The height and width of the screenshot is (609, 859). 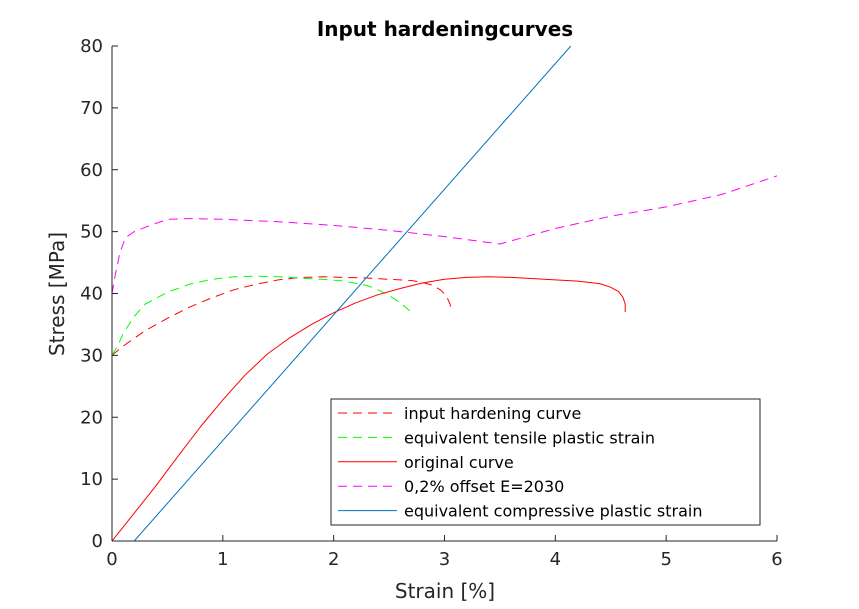 What do you see at coordinates (665, 559) in the screenshot?
I see `x-tick-label: 5` at bounding box center [665, 559].